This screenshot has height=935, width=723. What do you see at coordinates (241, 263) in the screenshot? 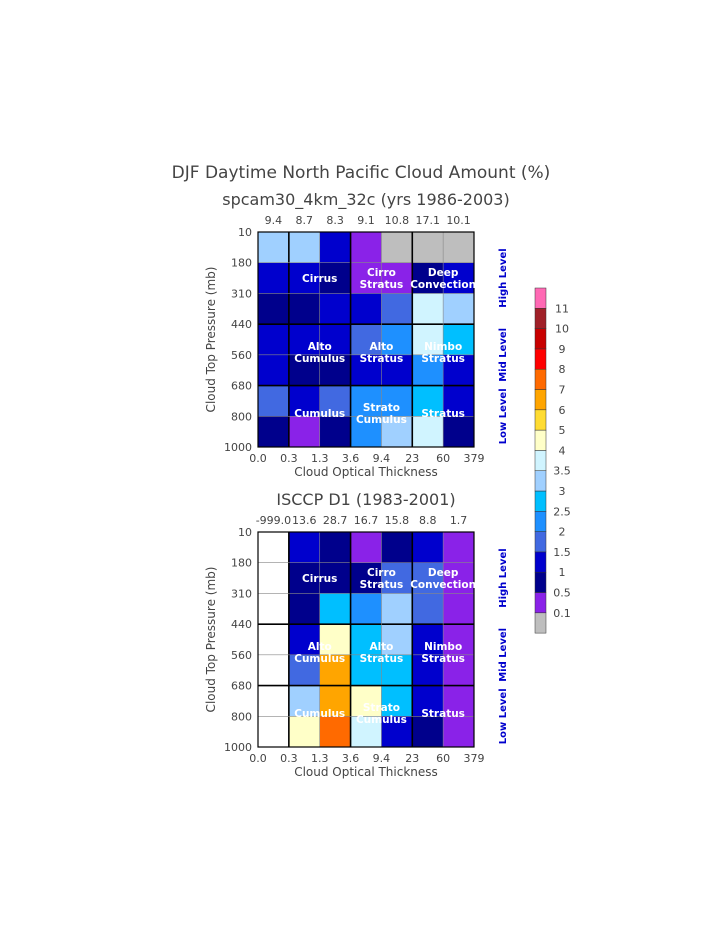
I see `y-tick-label: 180` at bounding box center [241, 263].